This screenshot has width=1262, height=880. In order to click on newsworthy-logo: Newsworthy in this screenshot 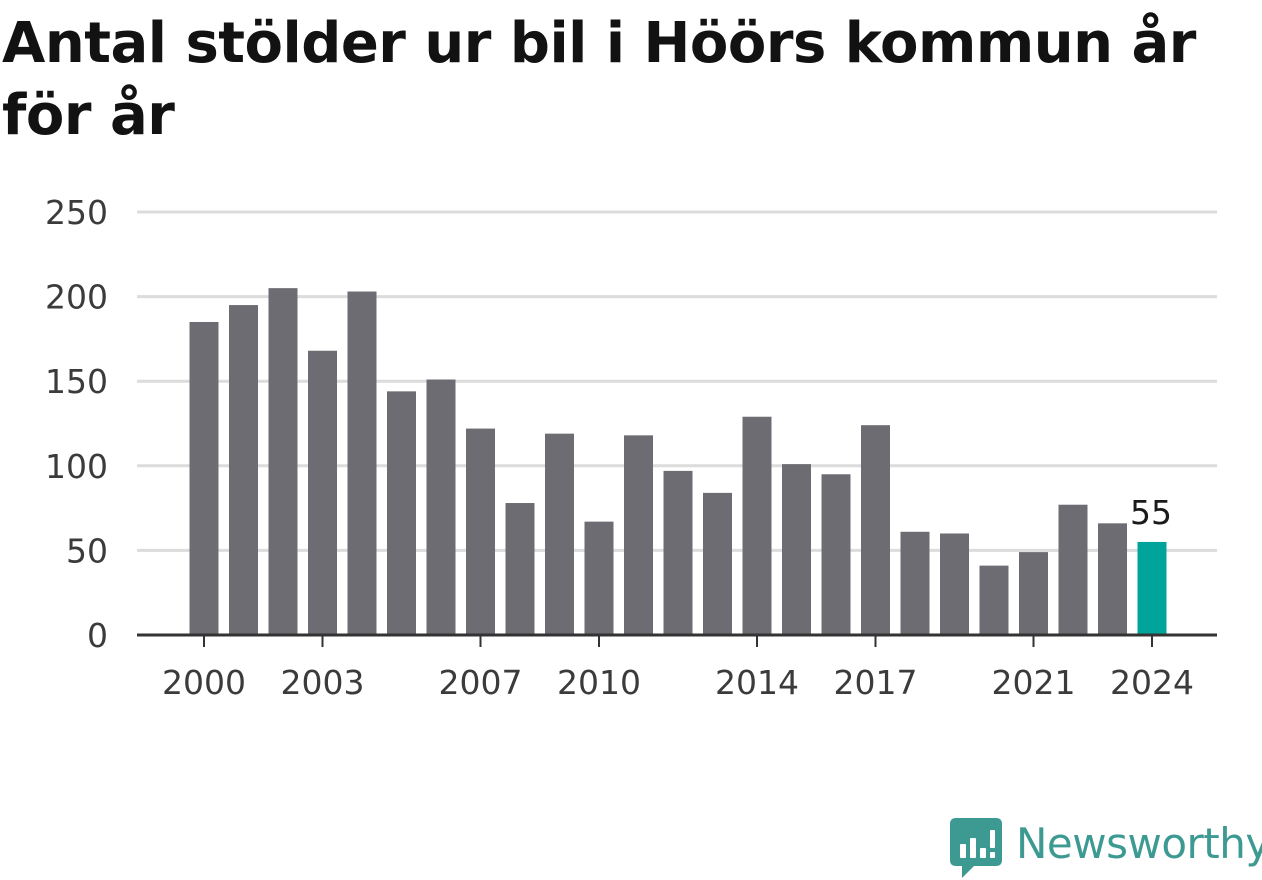, I will do `click(1106, 849)`.